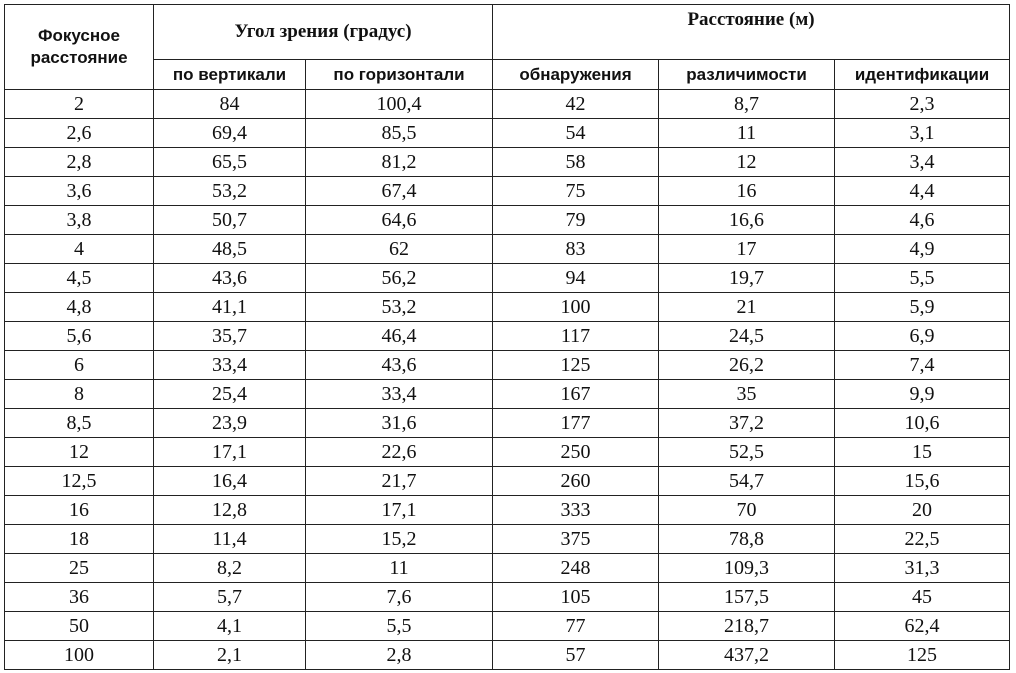 The image size is (1016, 673). I want to click on cell-horizontal-angle: 100,4, so click(399, 104).